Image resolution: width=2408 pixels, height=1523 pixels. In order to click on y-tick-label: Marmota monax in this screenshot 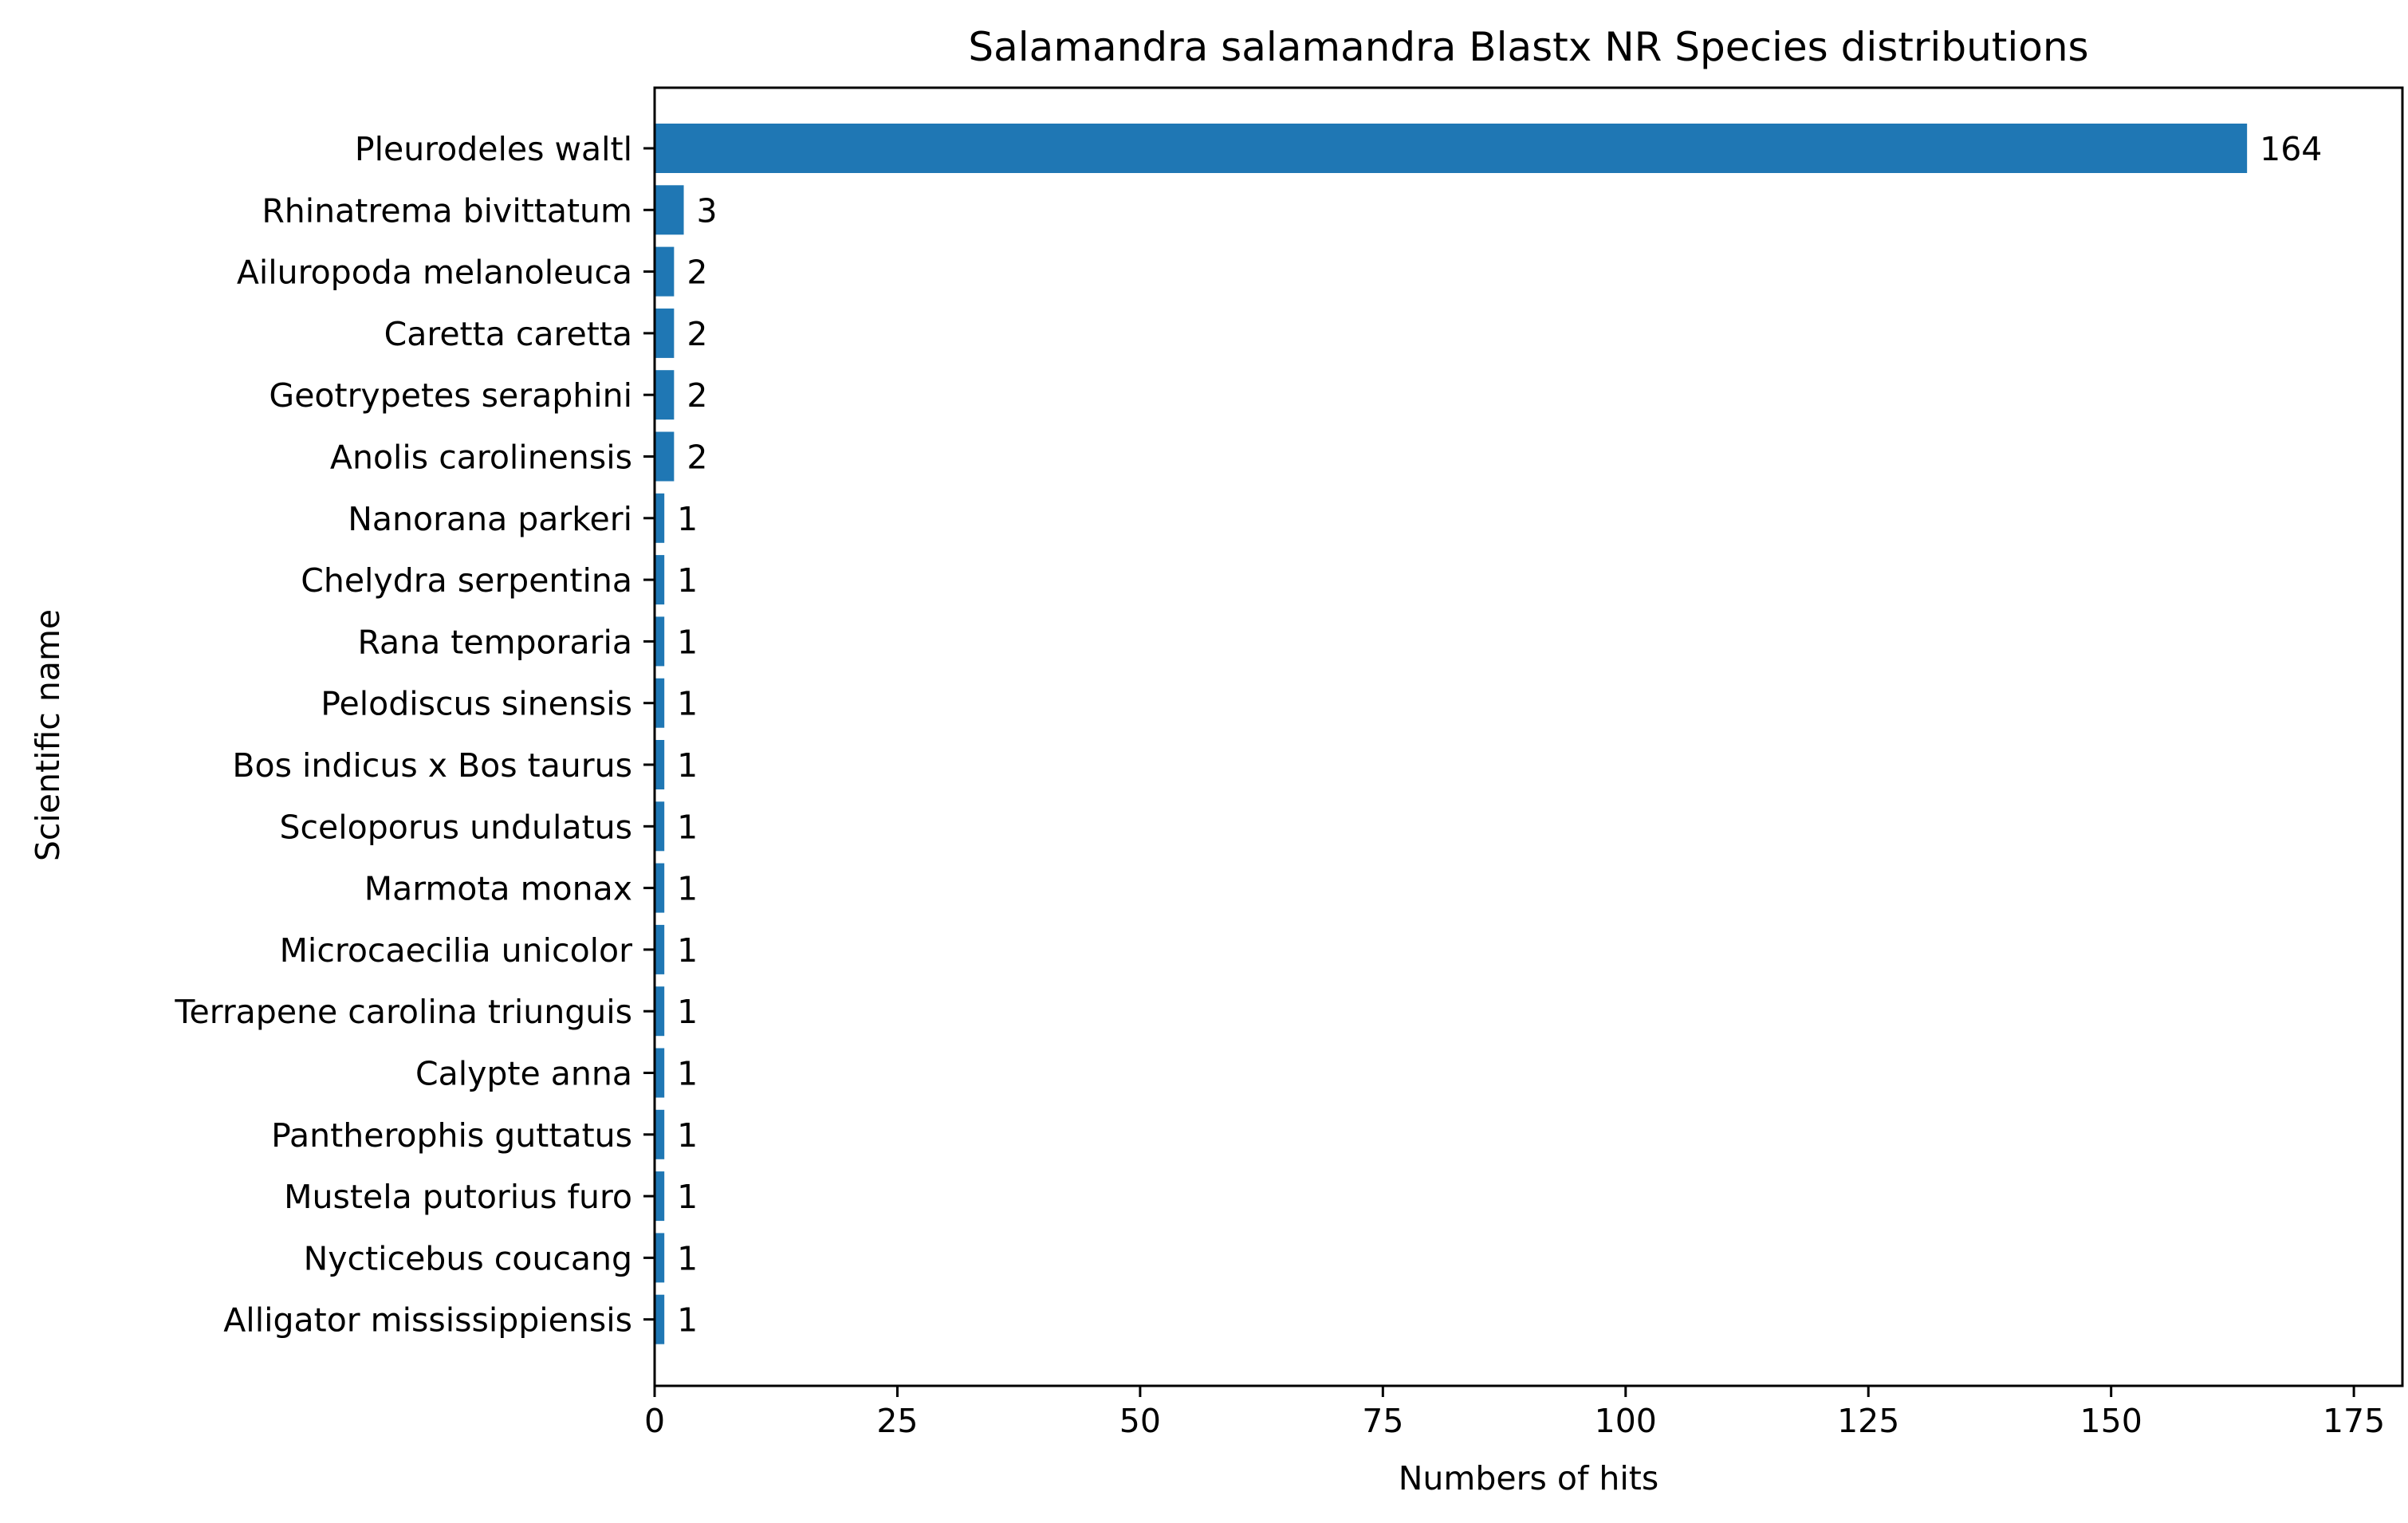, I will do `click(498, 889)`.